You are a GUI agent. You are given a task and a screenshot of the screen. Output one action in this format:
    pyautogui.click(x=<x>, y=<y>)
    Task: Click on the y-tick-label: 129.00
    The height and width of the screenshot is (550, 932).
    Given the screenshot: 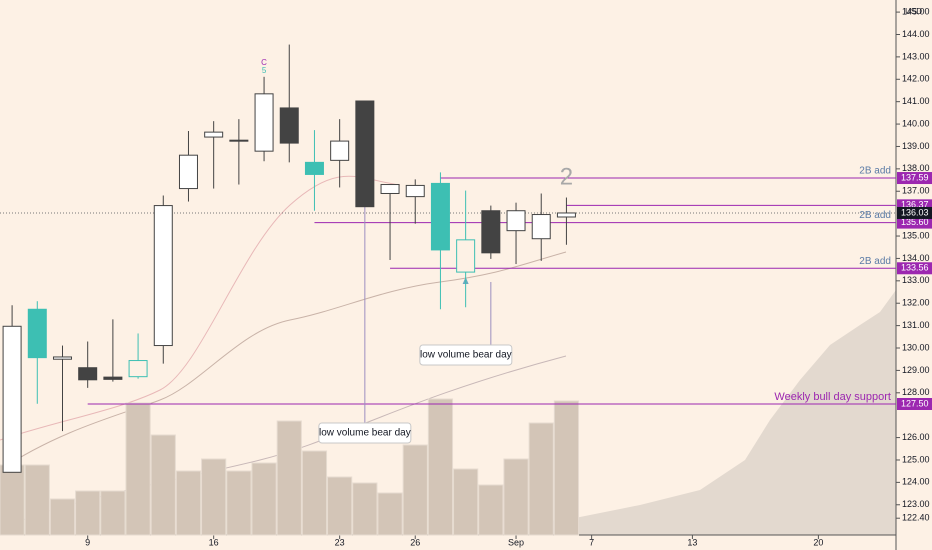 What is the action you would take?
    pyautogui.click(x=916, y=370)
    